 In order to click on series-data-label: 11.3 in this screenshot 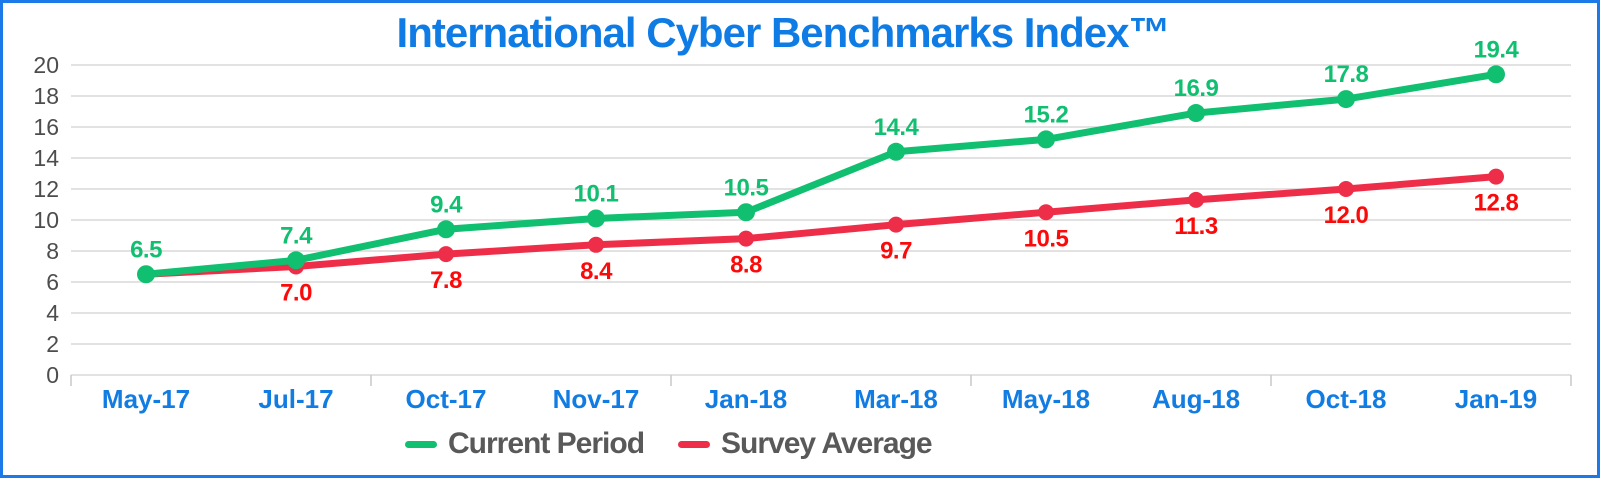, I will do `click(1196, 226)`.